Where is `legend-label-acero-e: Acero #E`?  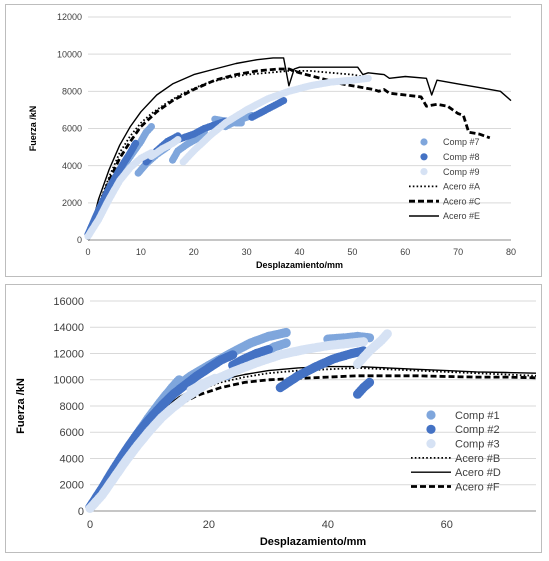
legend-label-acero-e: Acero #E is located at coordinates (461, 216).